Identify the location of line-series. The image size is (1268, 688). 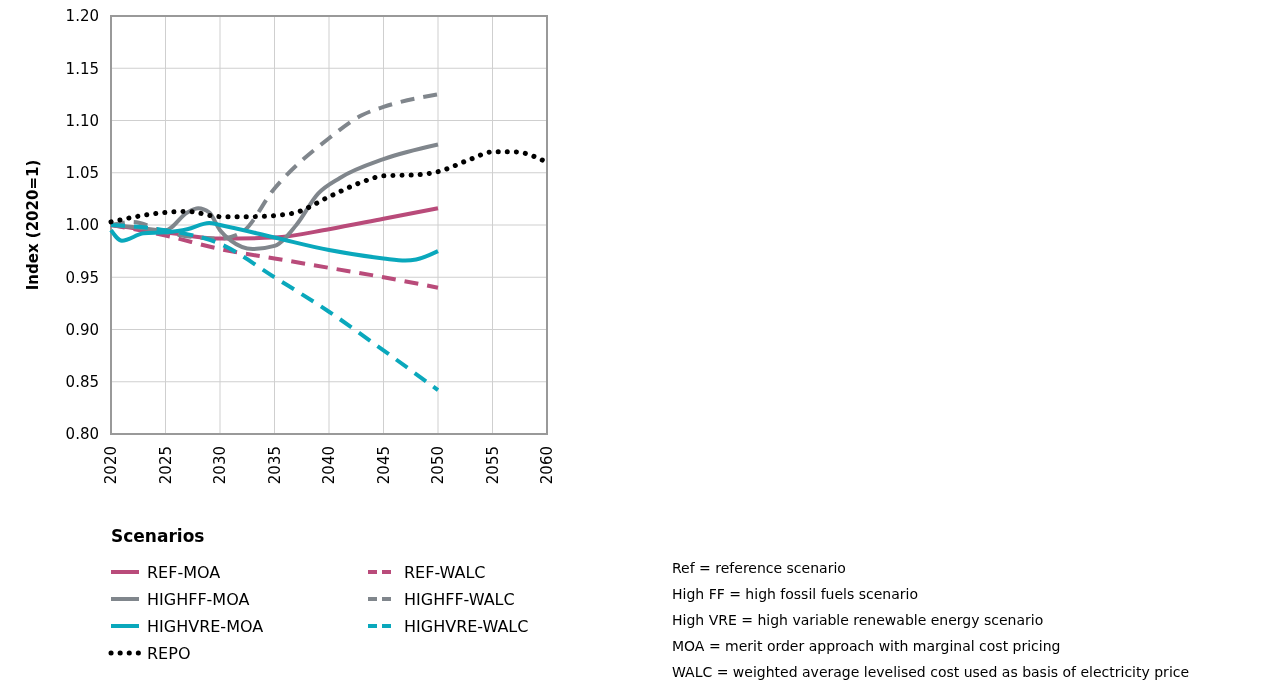
(274, 308).